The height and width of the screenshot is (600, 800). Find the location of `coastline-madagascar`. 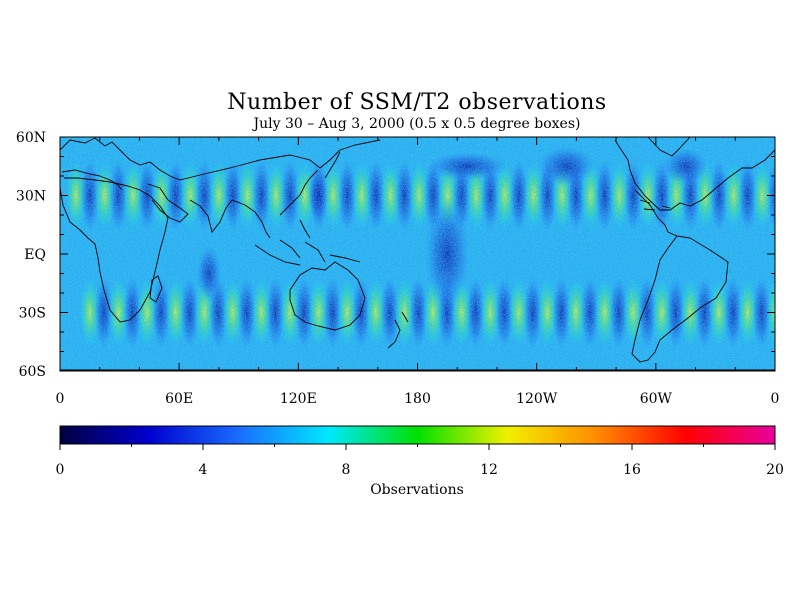

coastline-madagascar is located at coordinates (156, 289).